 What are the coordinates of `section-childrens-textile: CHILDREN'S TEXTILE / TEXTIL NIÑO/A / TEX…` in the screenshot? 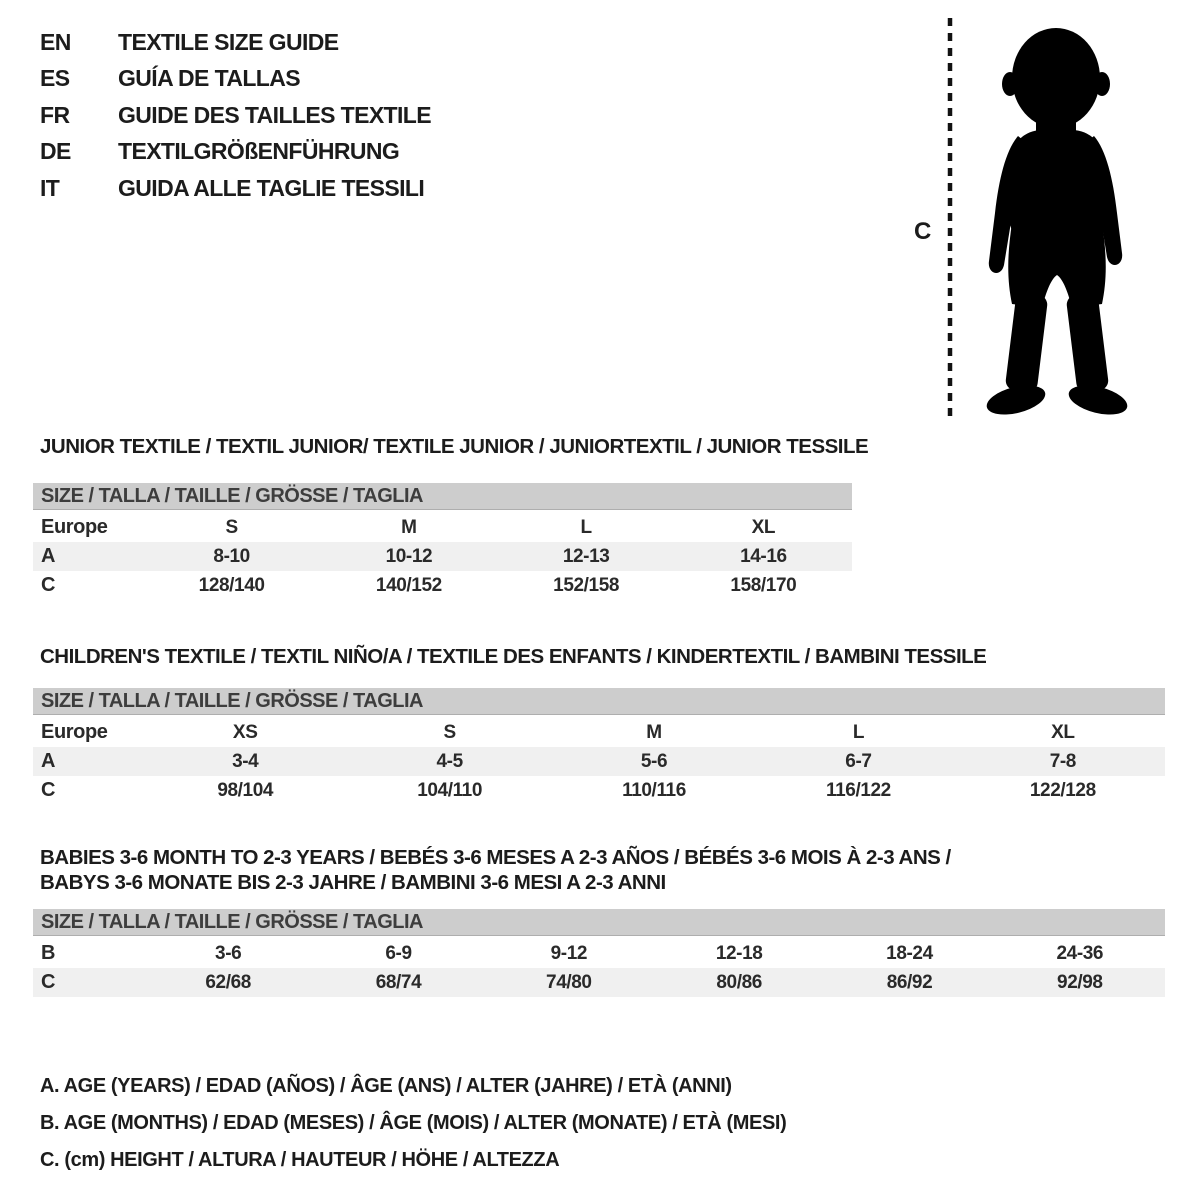 It's located at (599, 724).